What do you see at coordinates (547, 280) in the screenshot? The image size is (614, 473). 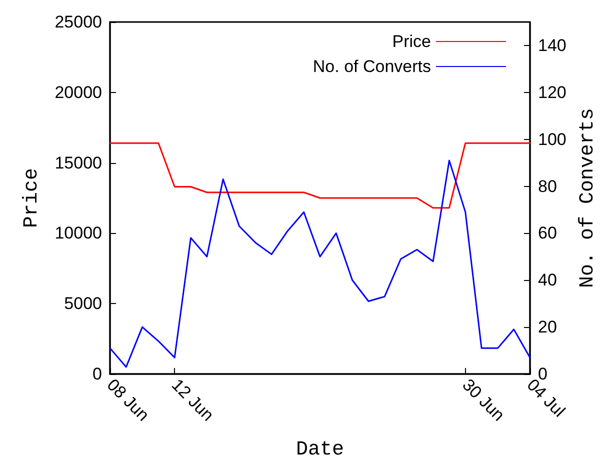 I see `y2-tick-label: 40` at bounding box center [547, 280].